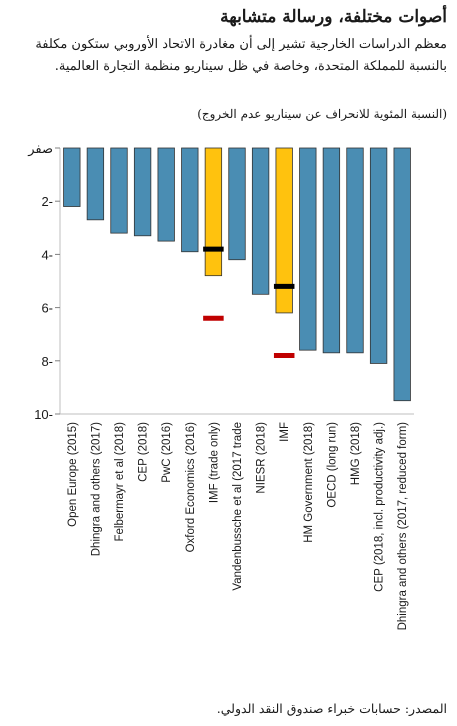  Describe the element at coordinates (285, 432) in the screenshot. I see `x-tick-label: IMF` at that location.